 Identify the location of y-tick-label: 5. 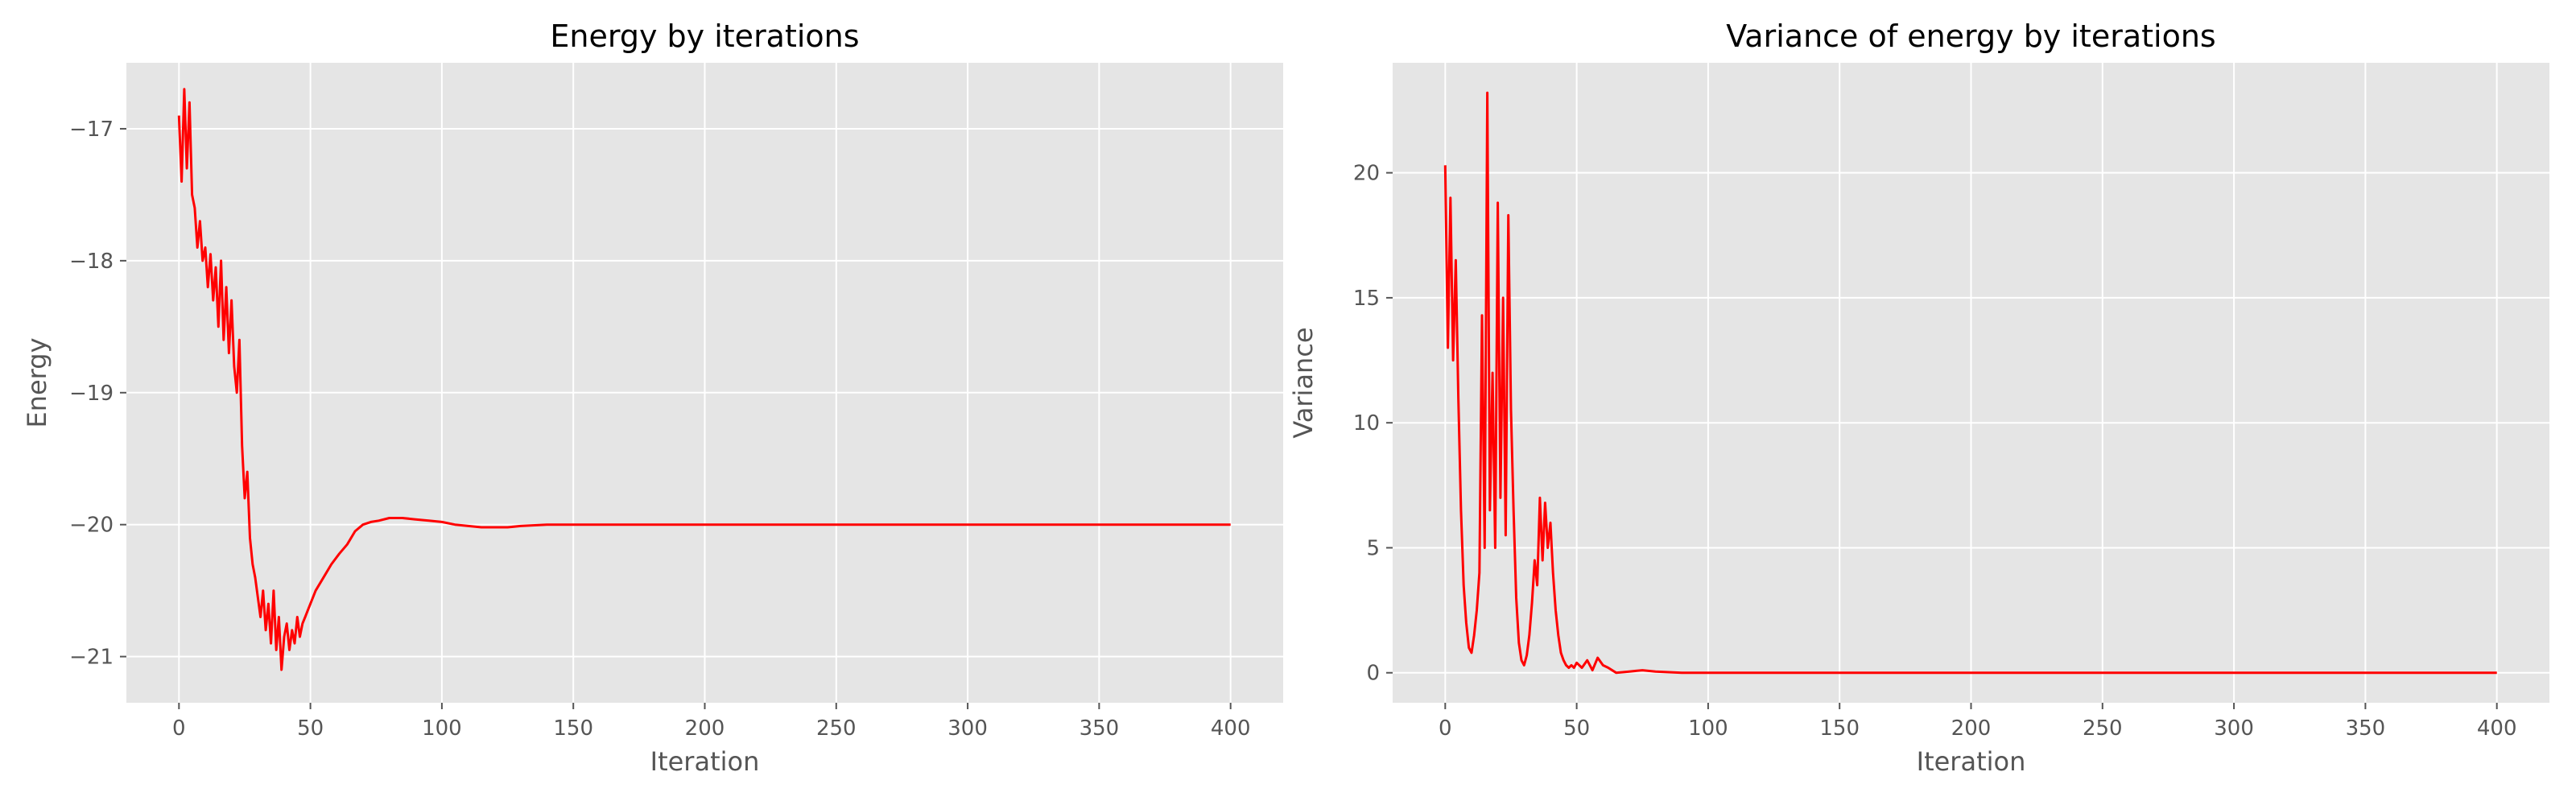
(1373, 548).